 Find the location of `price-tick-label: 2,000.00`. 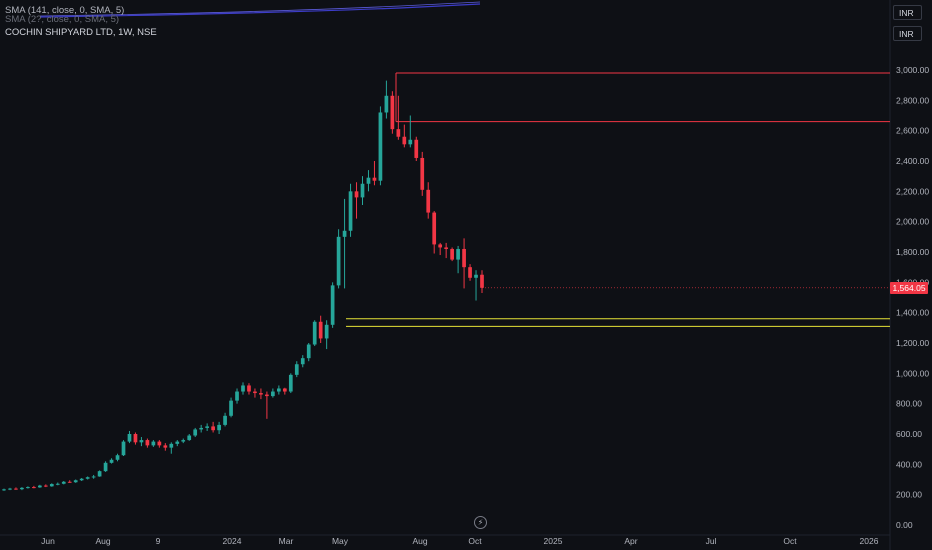

price-tick-label: 2,000.00 is located at coordinates (912, 222).